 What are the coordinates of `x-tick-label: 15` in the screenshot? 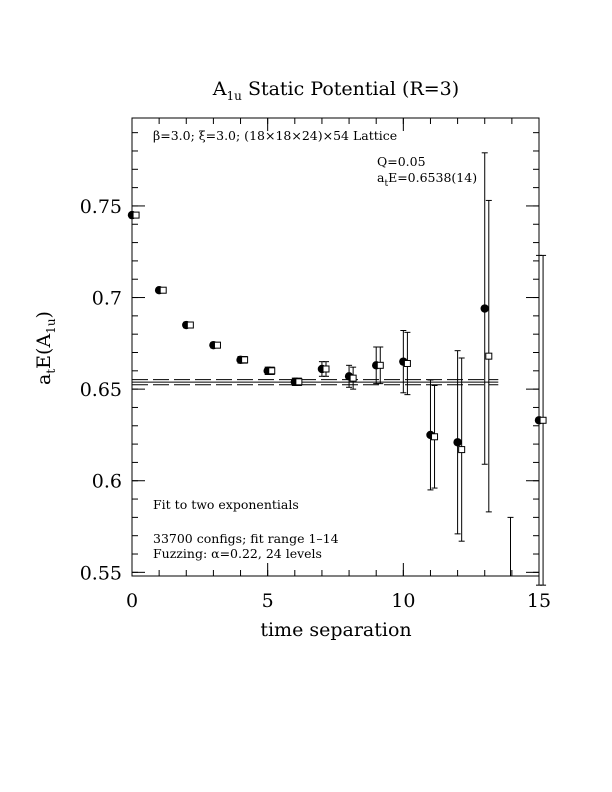 It's located at (539, 601).